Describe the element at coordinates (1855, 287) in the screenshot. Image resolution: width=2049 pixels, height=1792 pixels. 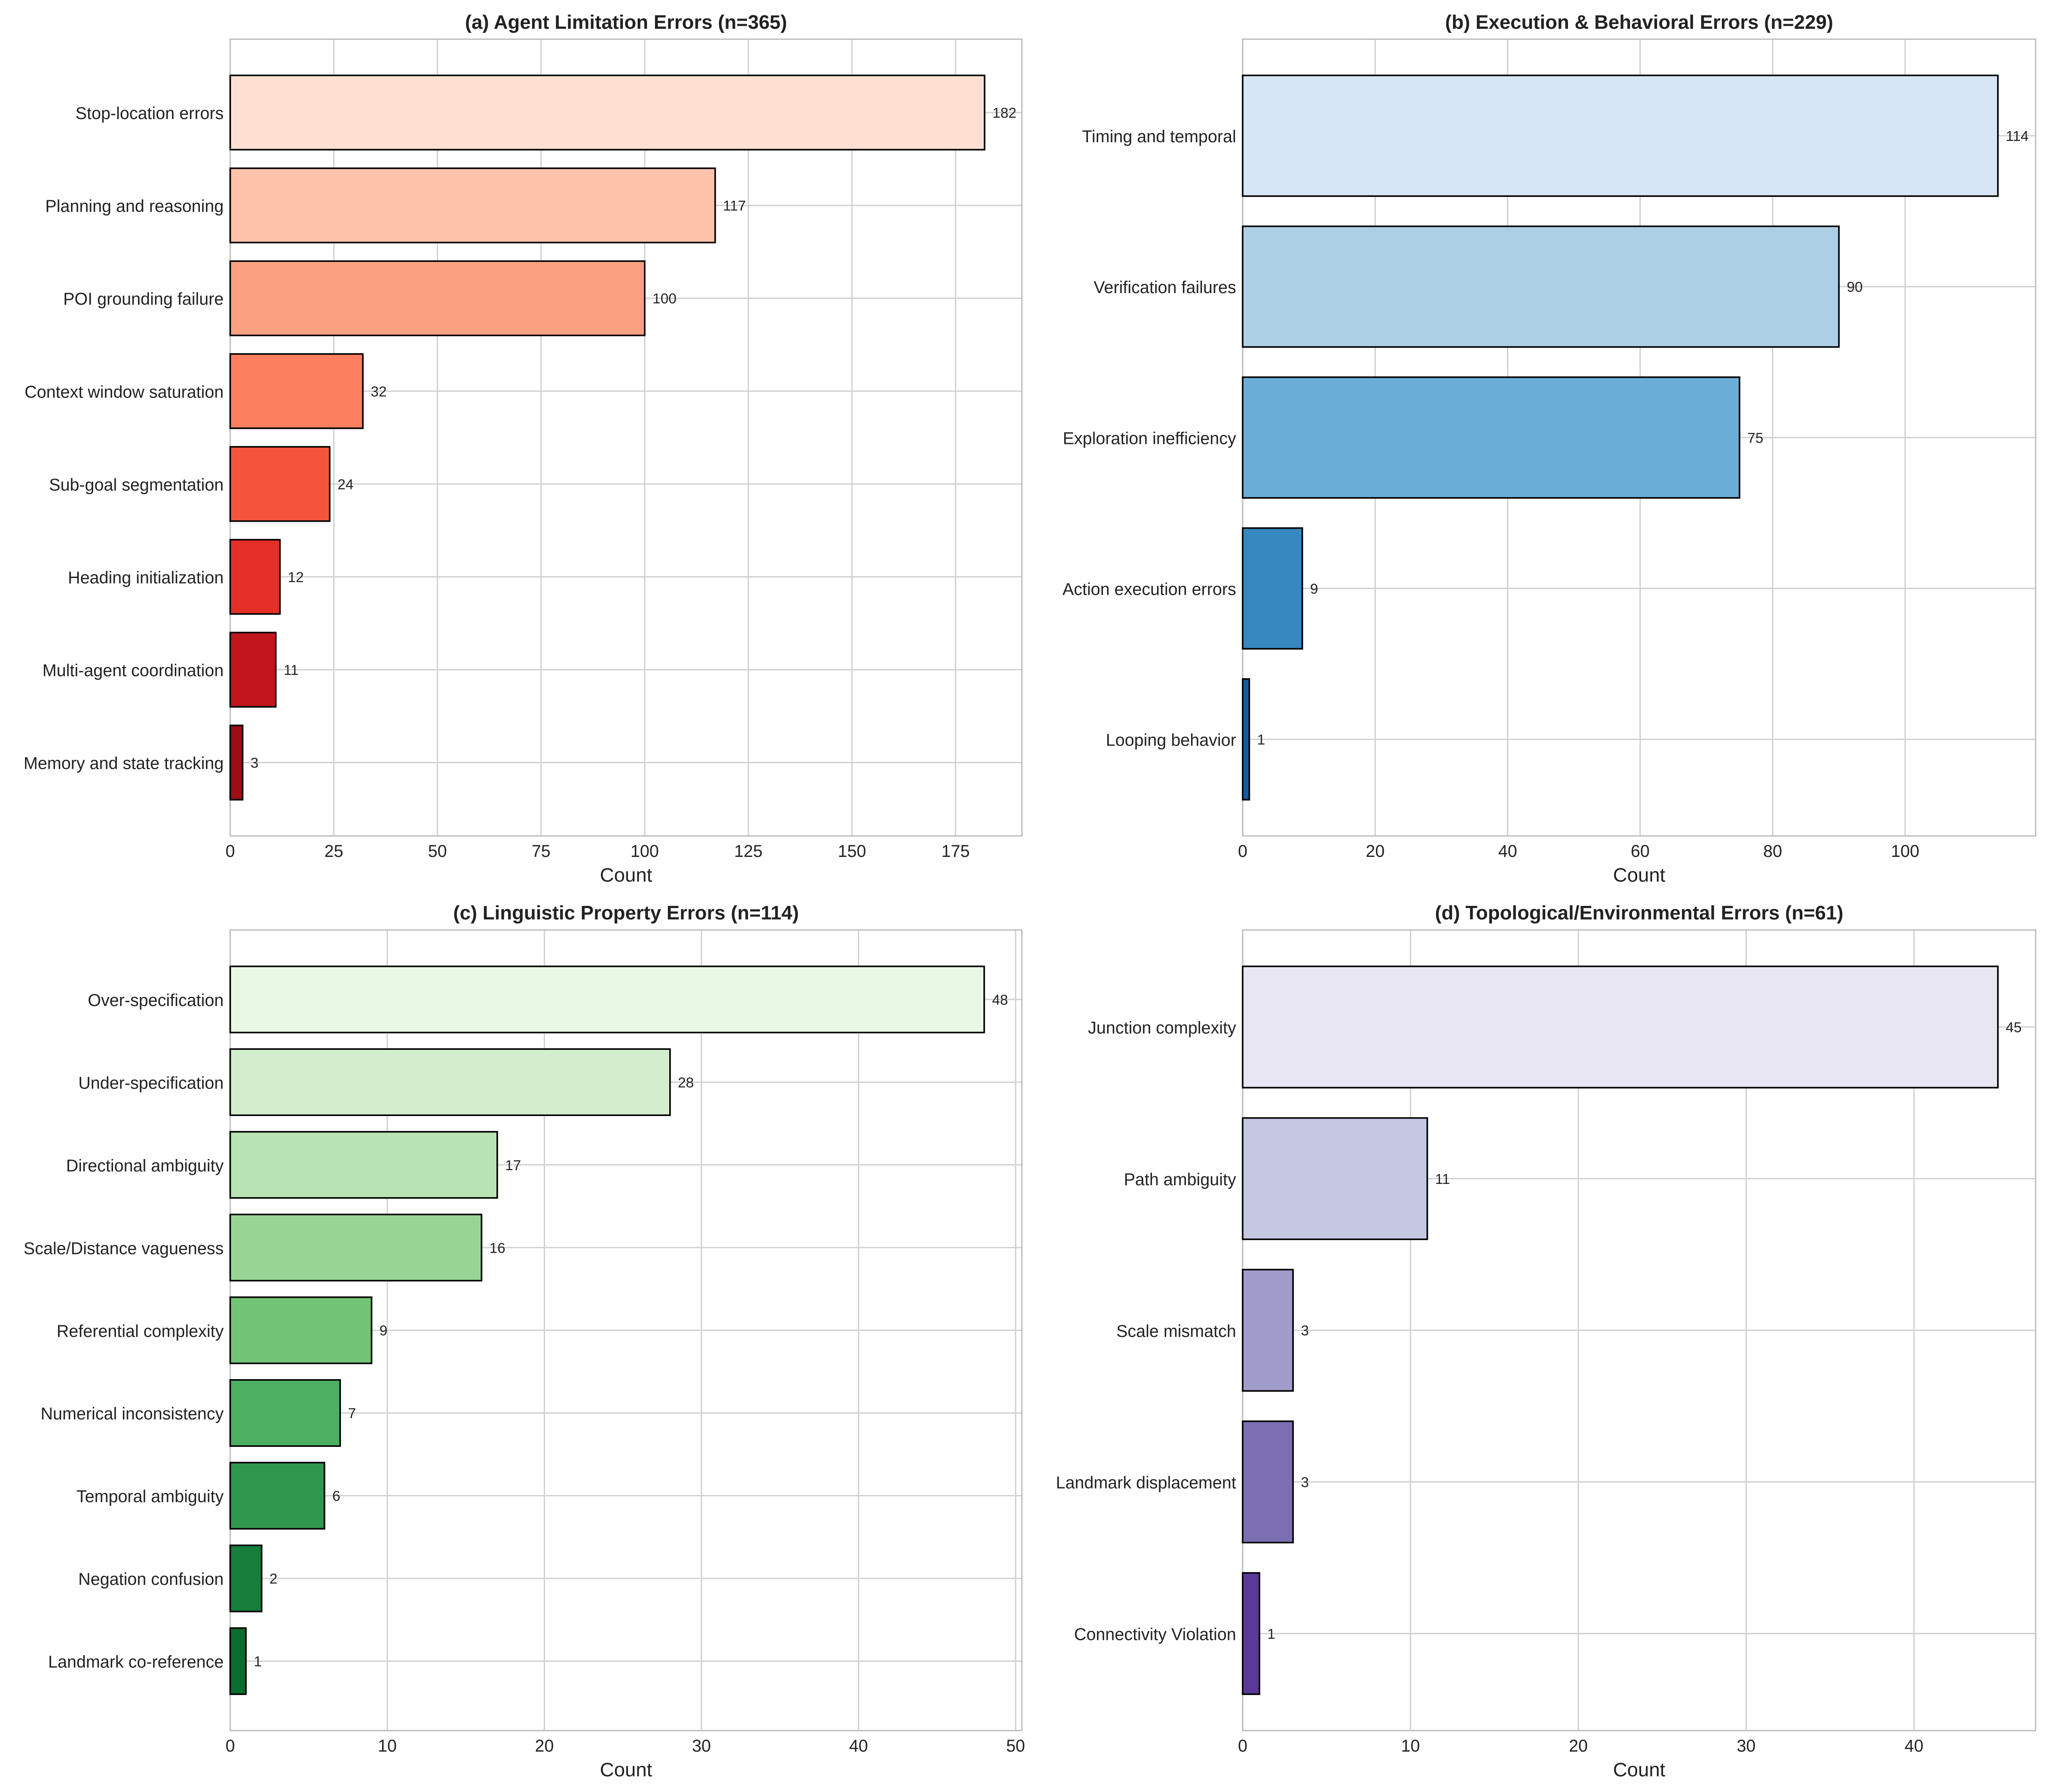
I see `bar-value-label: 90` at that location.